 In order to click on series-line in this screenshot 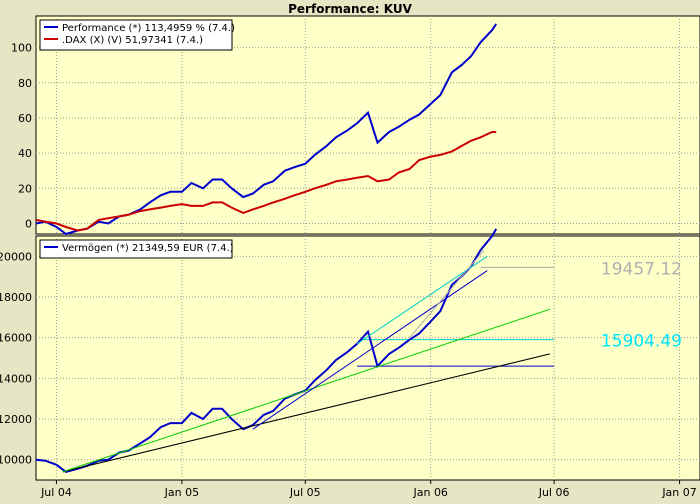, I will do `click(266, 181)`.